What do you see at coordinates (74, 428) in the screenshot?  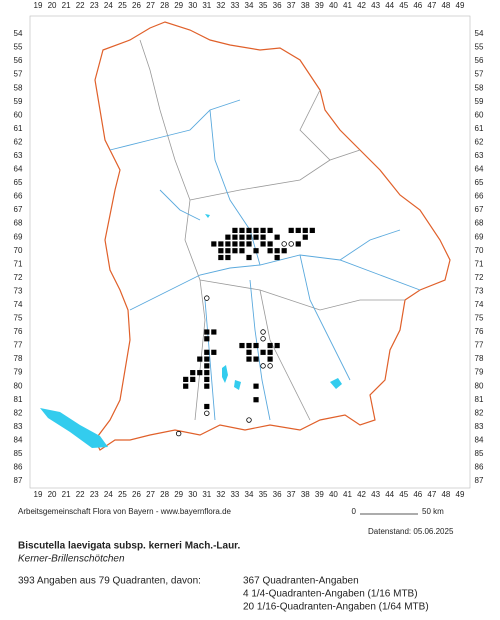 I see `lake-constance` at bounding box center [74, 428].